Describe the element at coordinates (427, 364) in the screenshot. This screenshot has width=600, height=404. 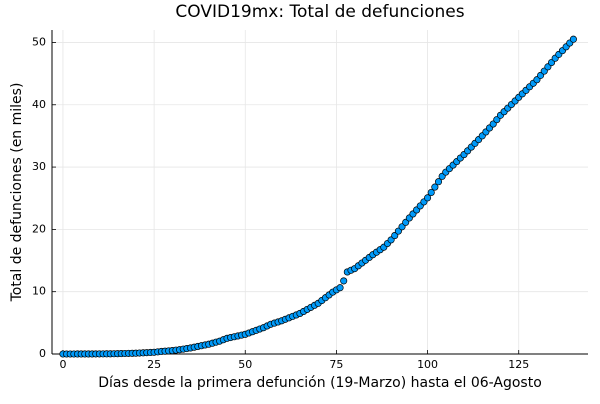
I see `x-tick-label: 100` at that location.